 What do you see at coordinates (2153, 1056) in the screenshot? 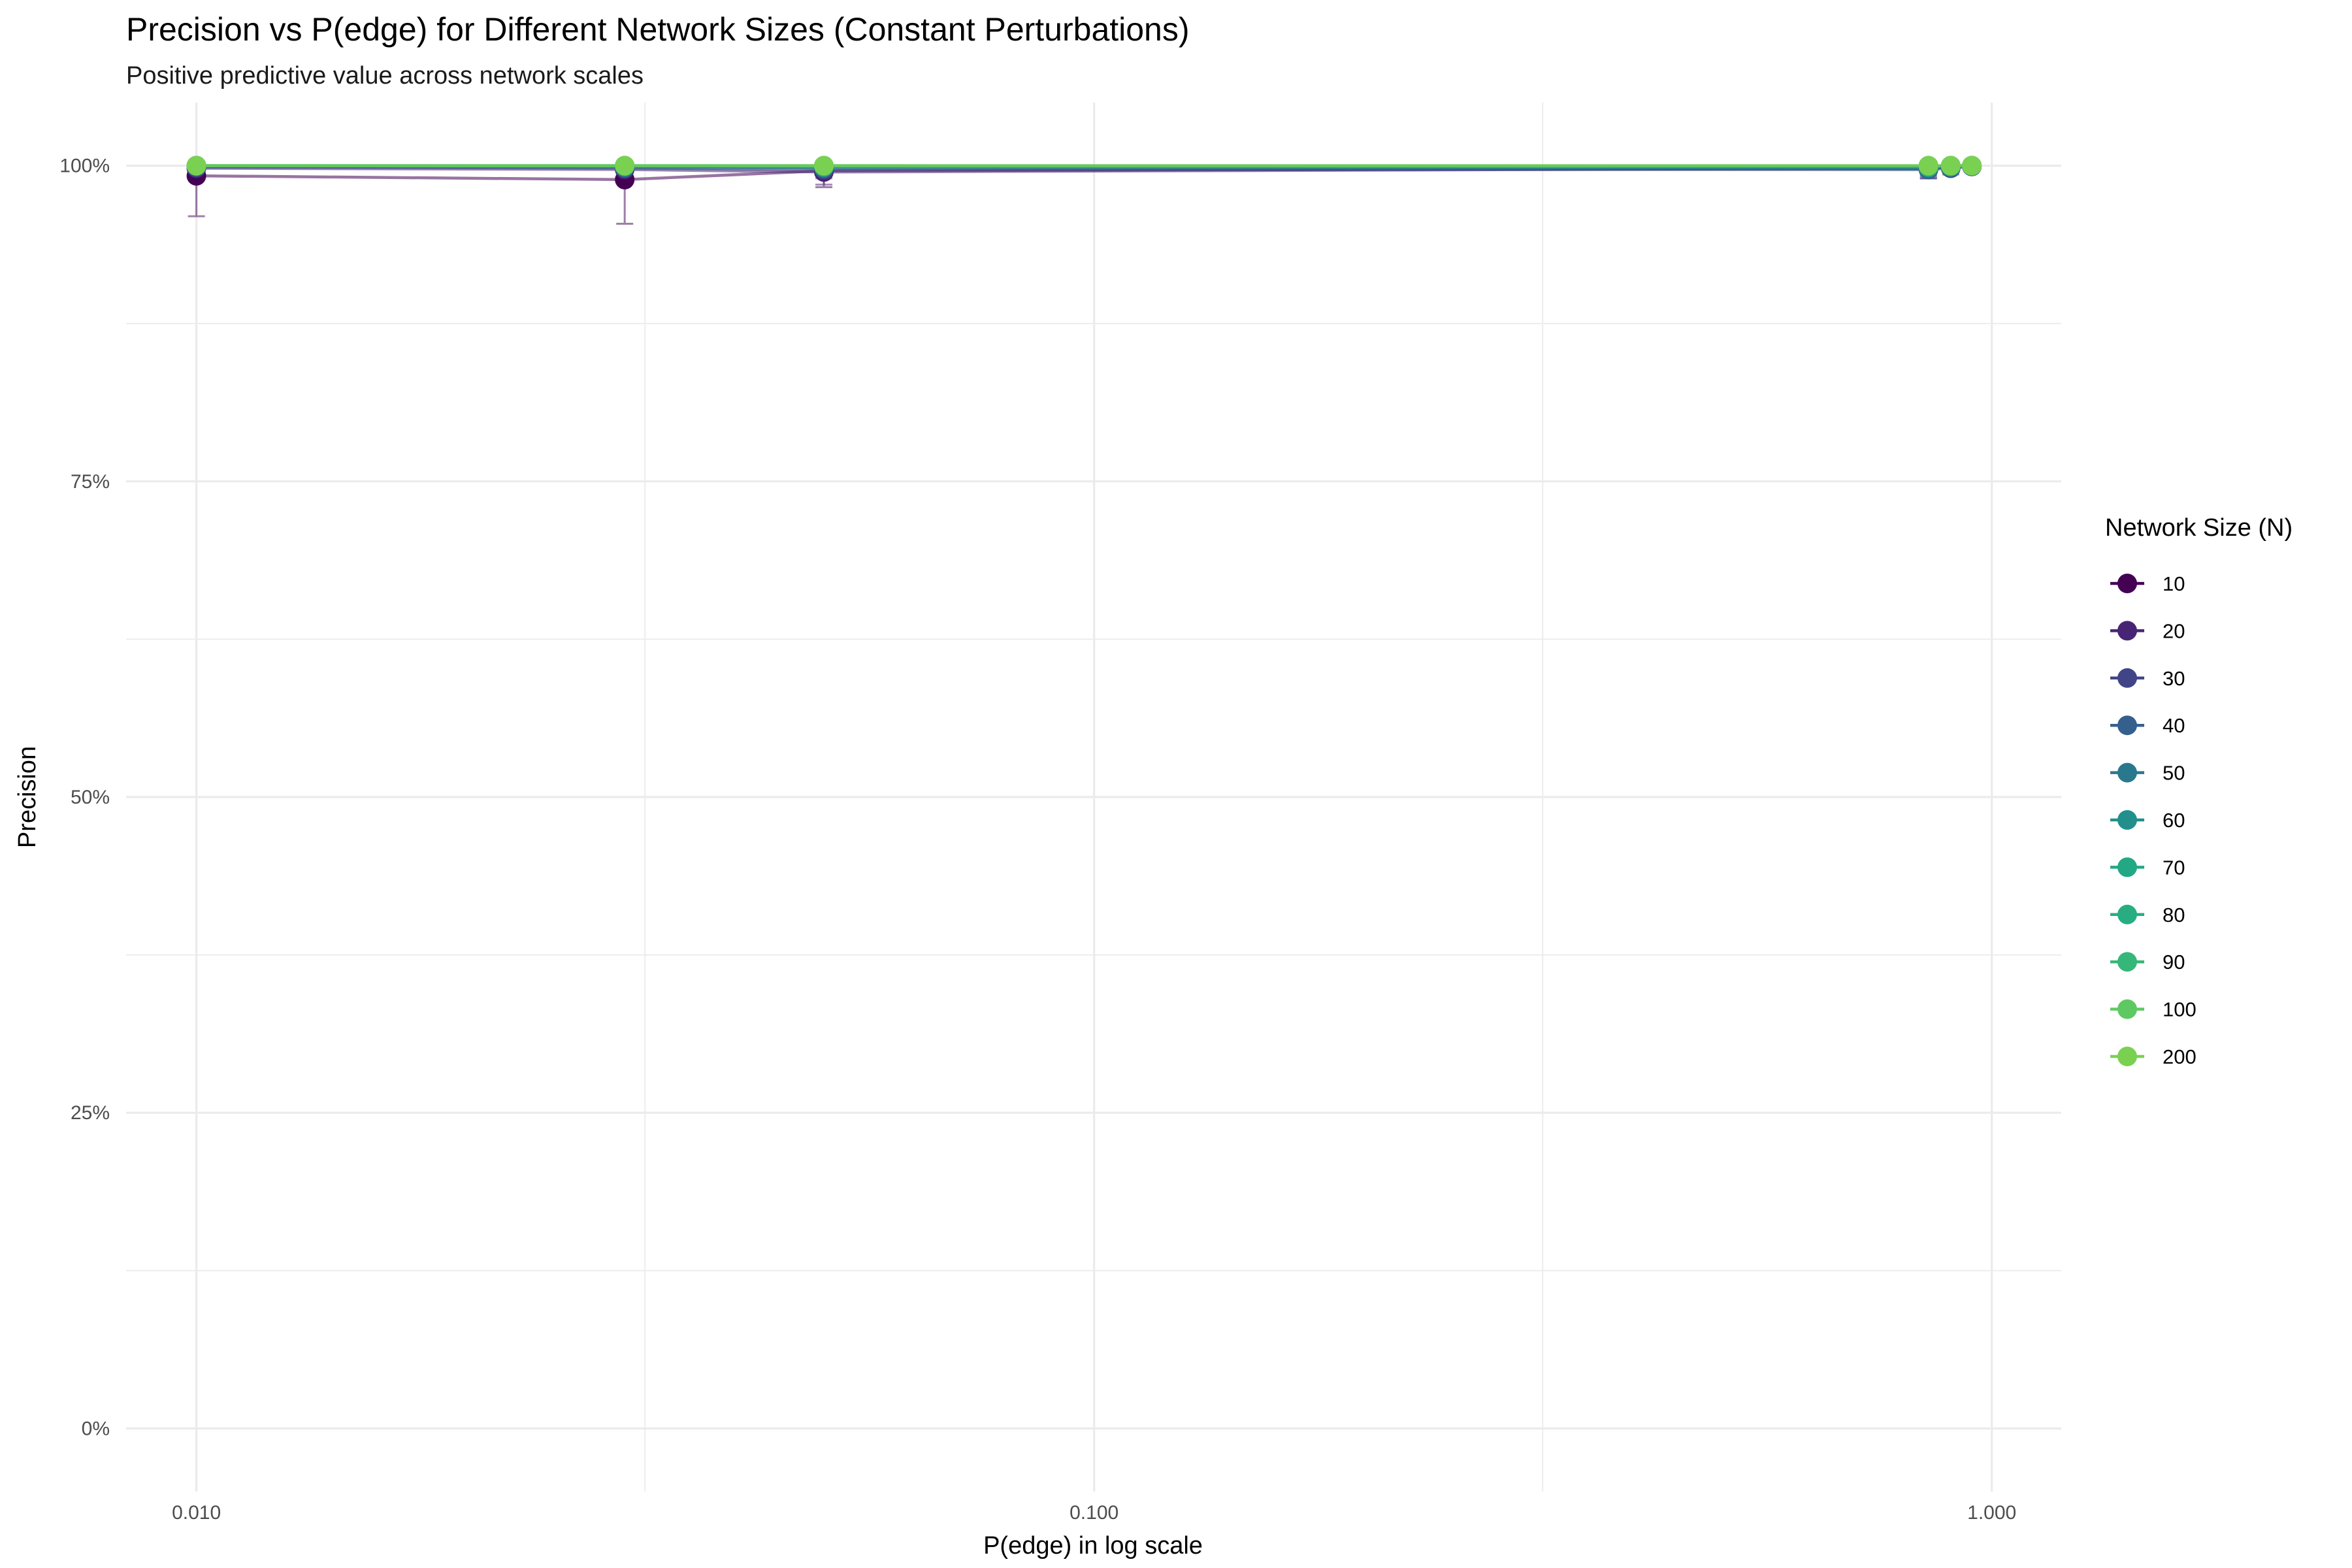
I see `legend-item-n200: 200` at bounding box center [2153, 1056].